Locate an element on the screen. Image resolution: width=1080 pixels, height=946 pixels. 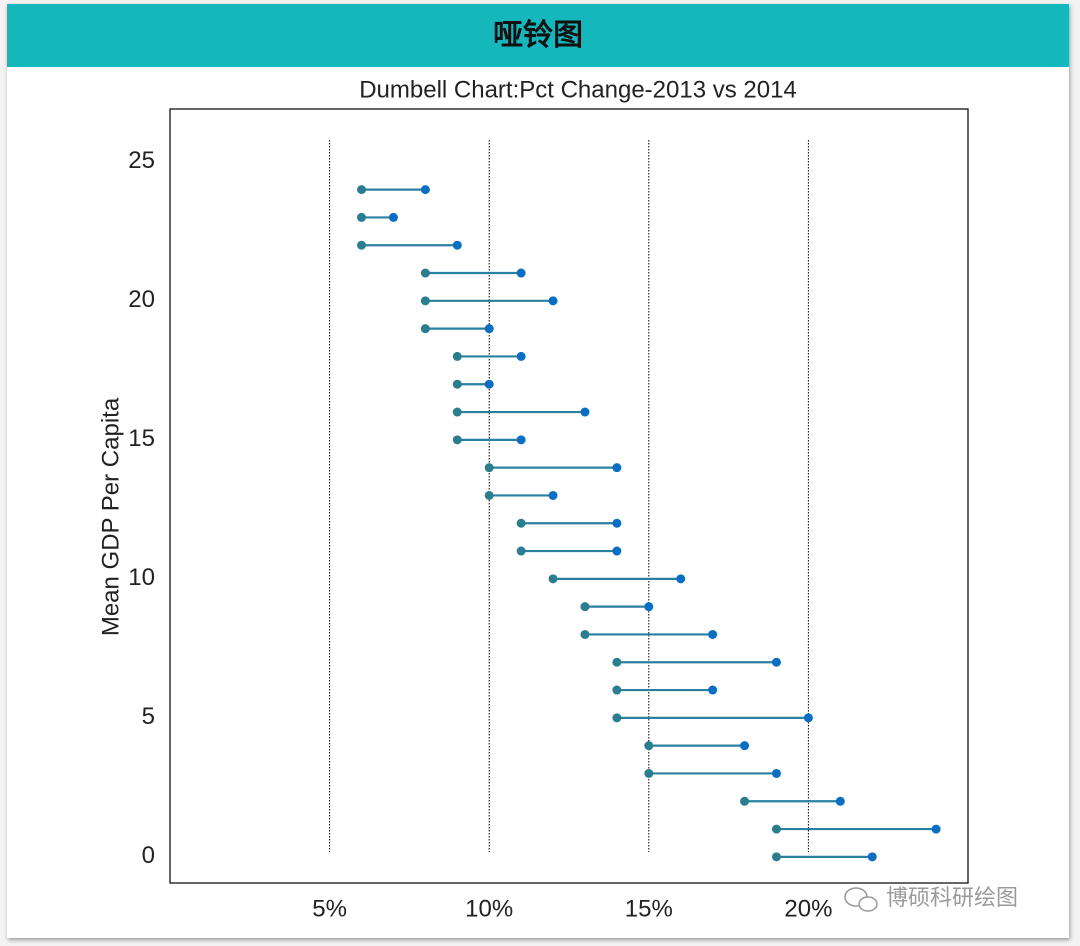
x-tick-label: 5% is located at coordinates (329, 908).